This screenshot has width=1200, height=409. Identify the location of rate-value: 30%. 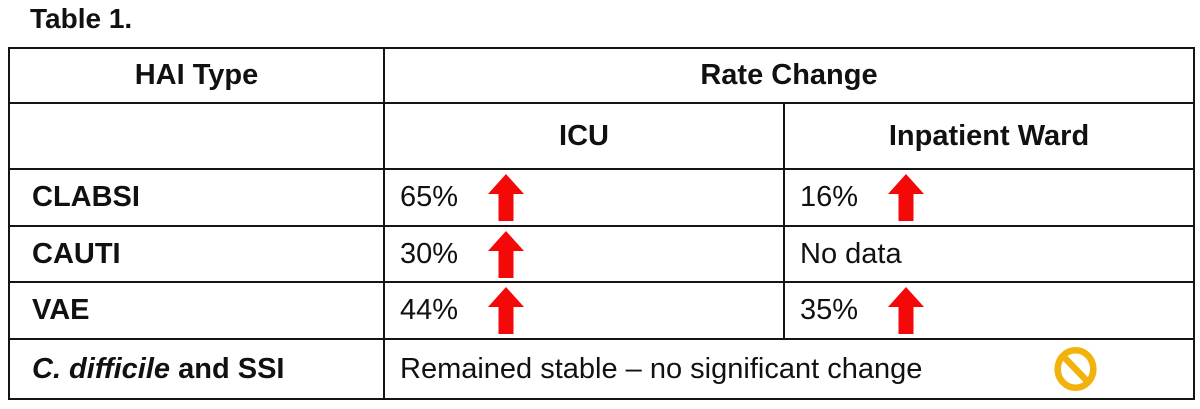
(429, 253).